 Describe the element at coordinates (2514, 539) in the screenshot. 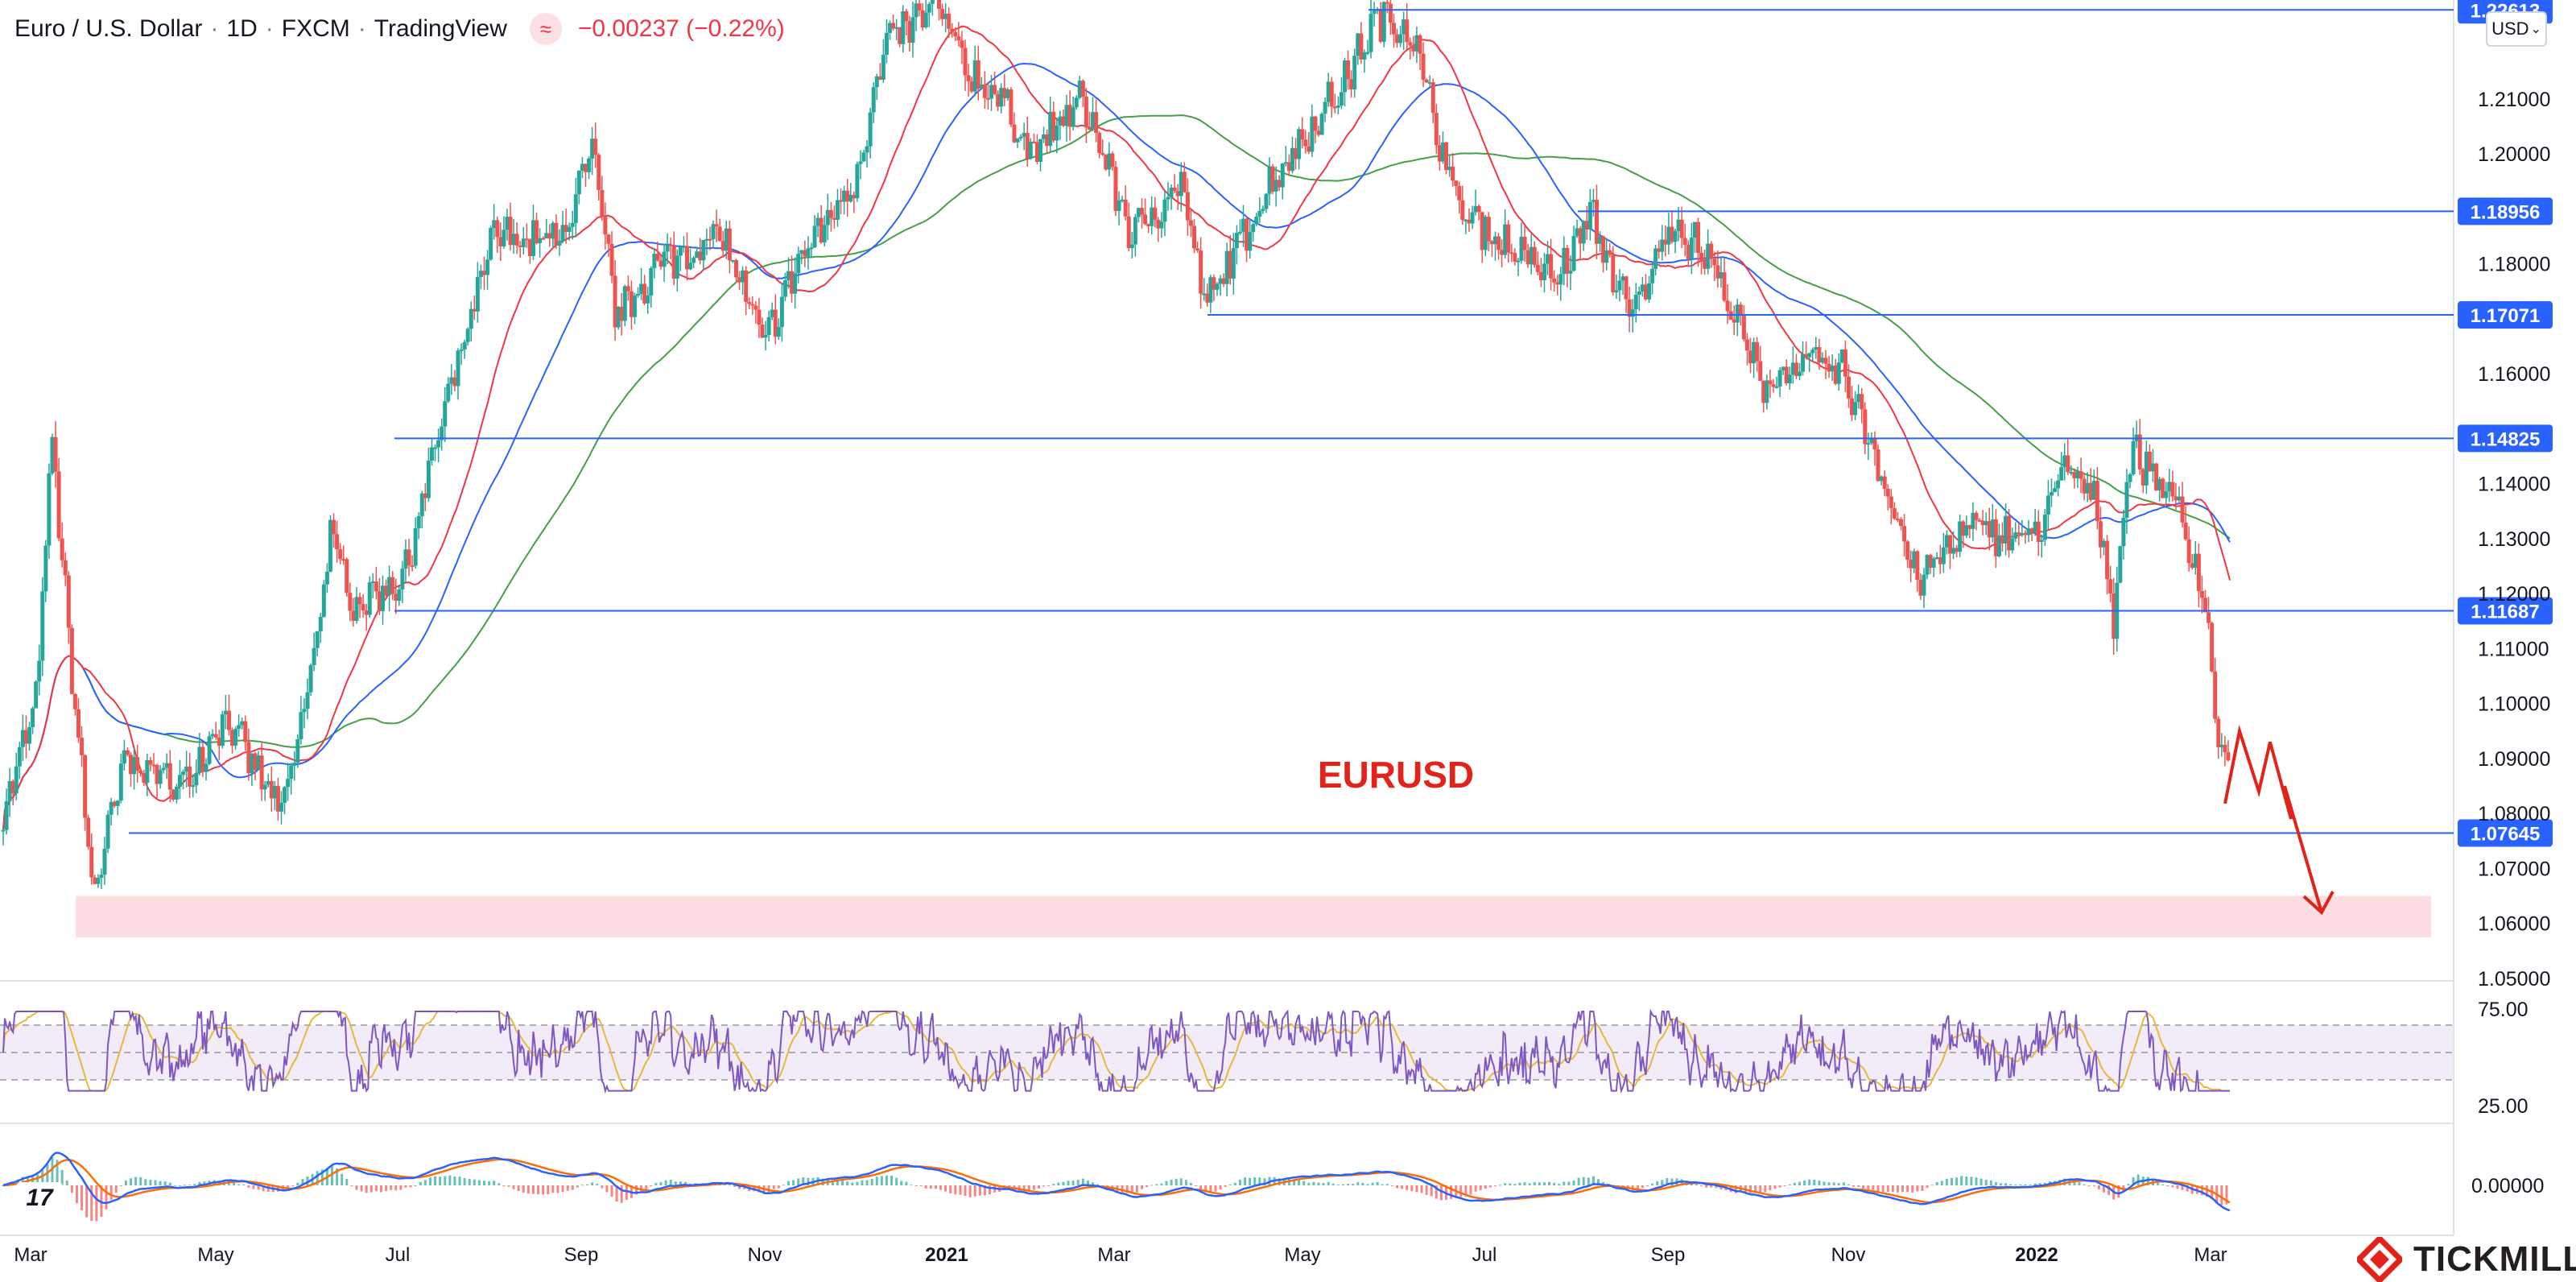

I see `y-tick-label: 1.13000` at that location.